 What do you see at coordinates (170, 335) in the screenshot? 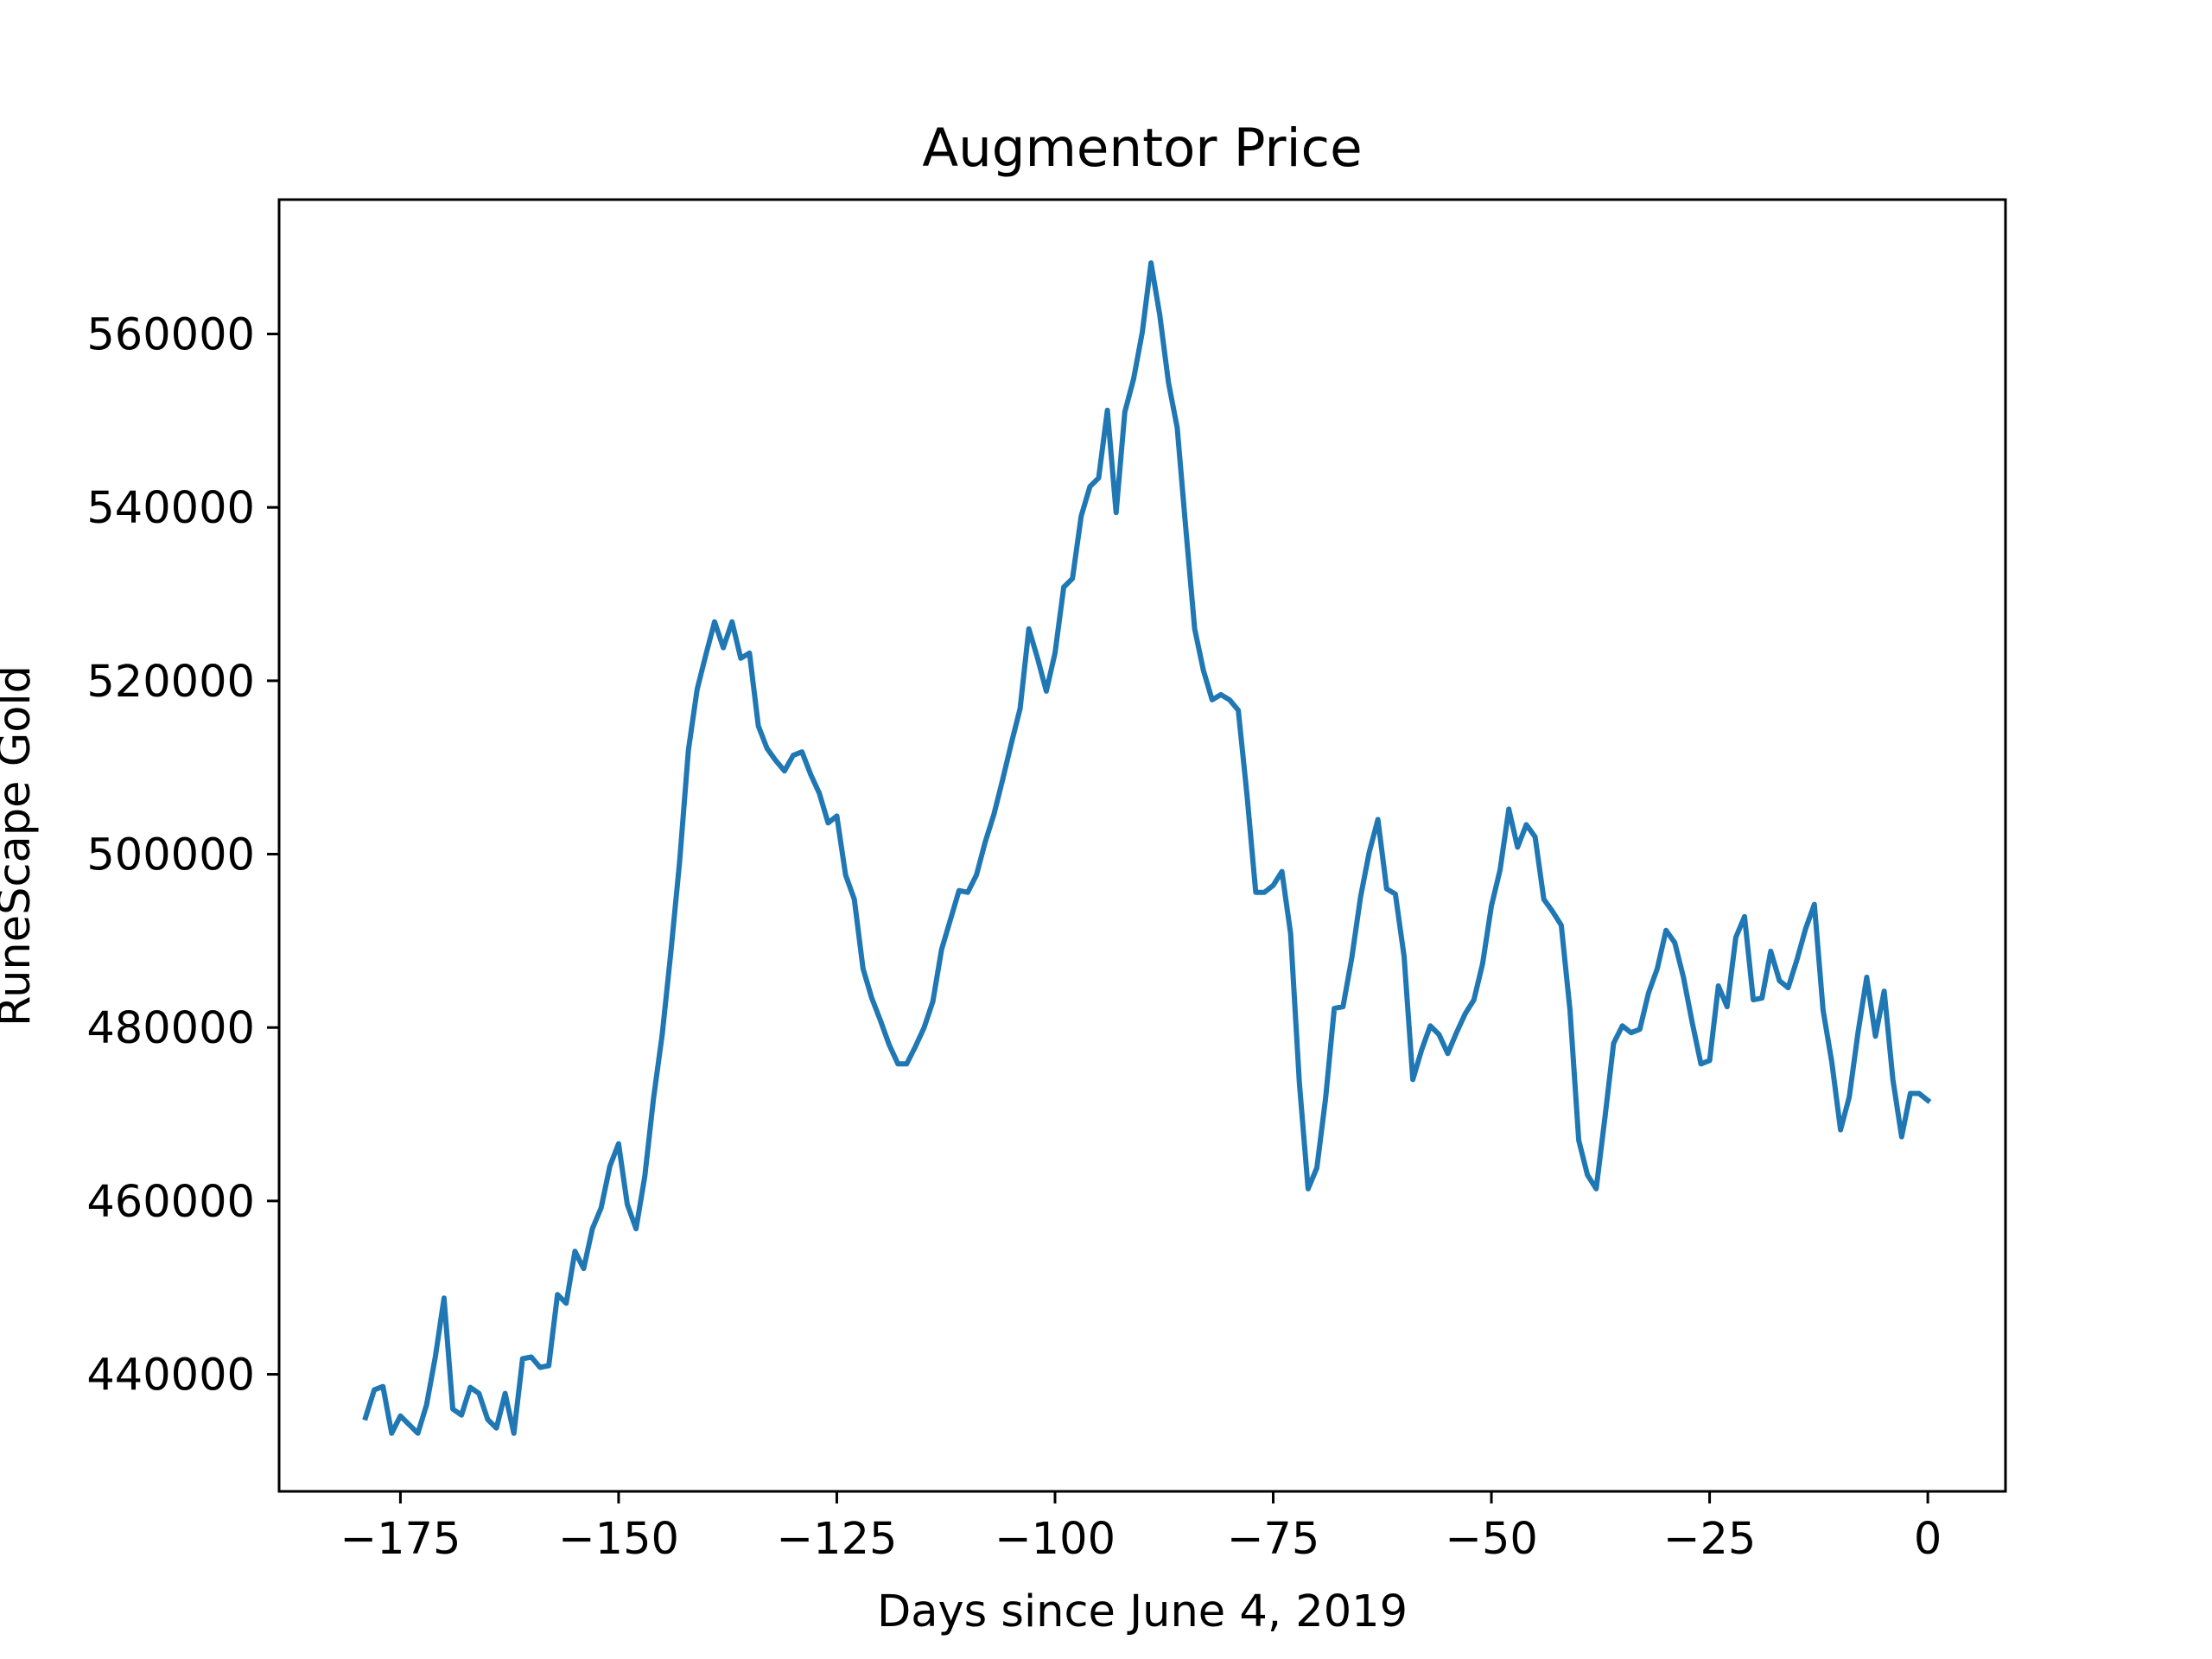
I see `y-tick-label: 560000` at bounding box center [170, 335].